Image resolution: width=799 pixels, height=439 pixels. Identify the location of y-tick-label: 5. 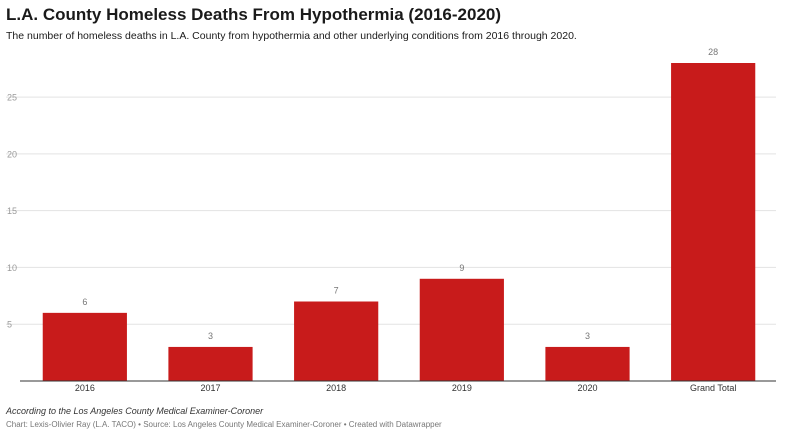
(9, 325).